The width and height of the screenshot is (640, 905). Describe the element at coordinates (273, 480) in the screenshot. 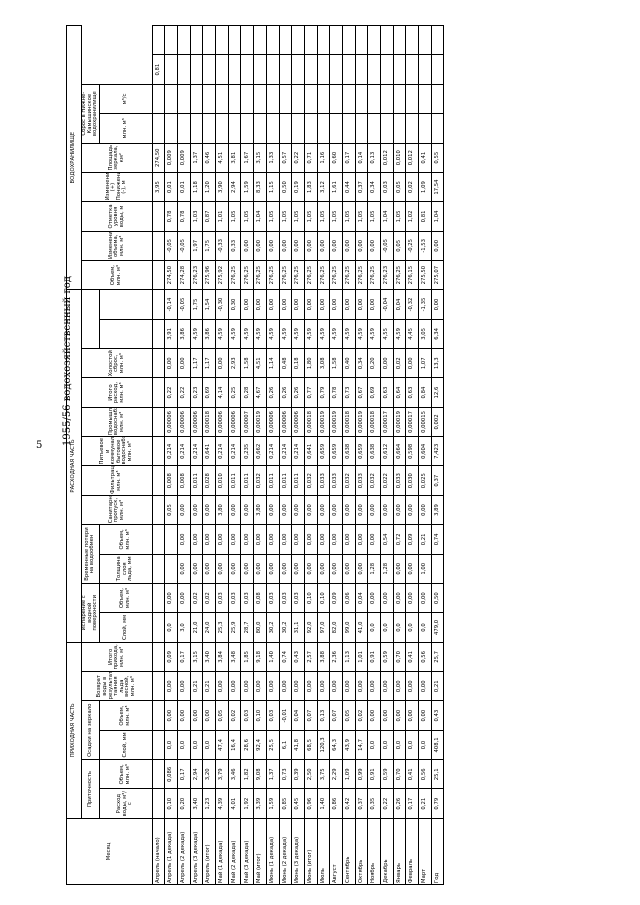

I see `value-cell: 0,011` at that location.